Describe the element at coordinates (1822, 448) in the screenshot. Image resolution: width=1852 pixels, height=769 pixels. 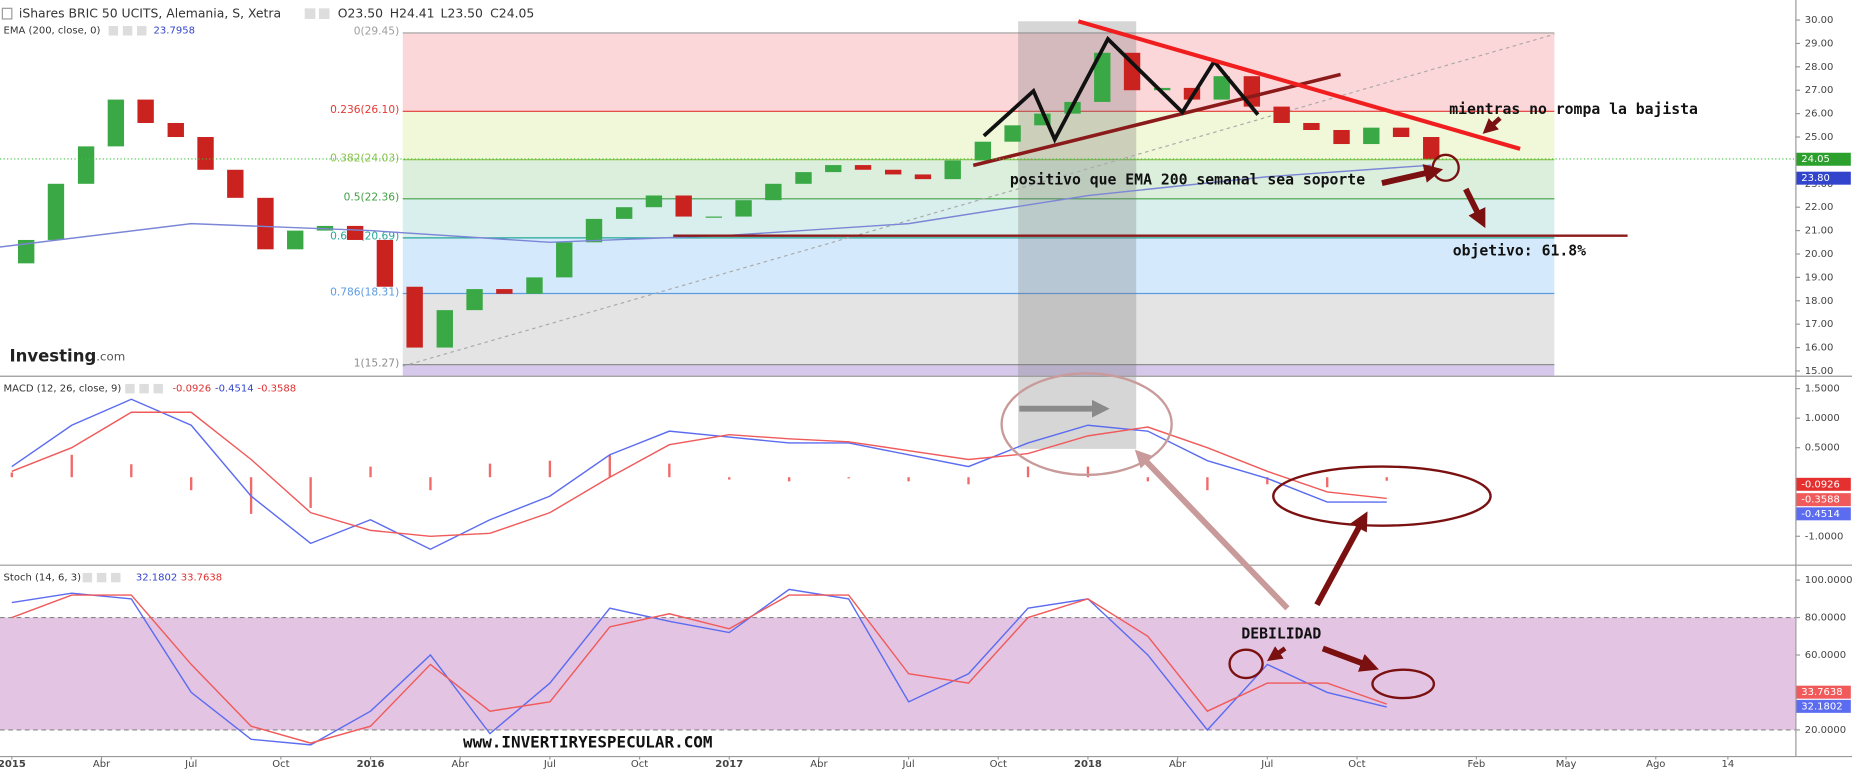
I see `y-tick-label: 0.5000` at that location.